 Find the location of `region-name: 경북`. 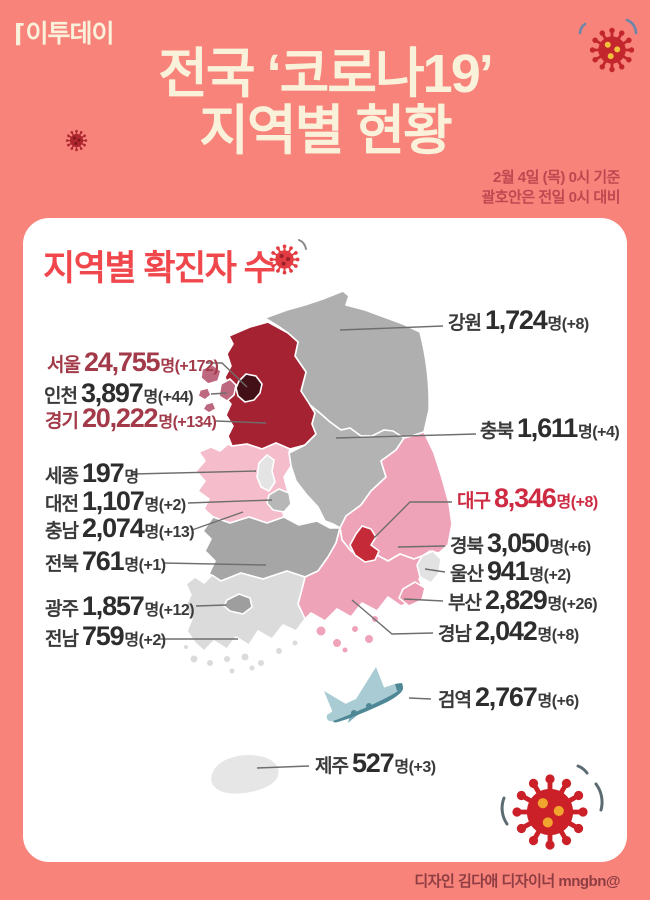

region-name: 경북 is located at coordinates (467, 546).